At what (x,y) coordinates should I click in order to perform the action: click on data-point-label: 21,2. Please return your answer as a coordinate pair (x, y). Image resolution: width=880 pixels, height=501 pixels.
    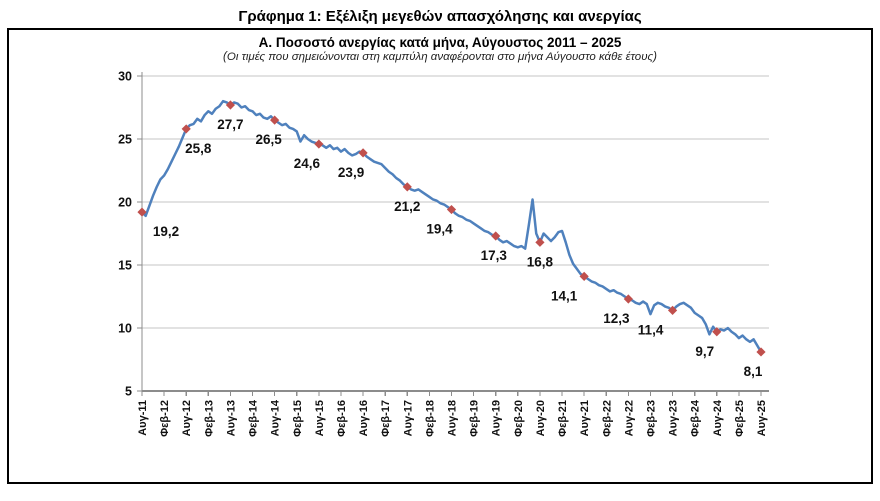
    Looking at the image, I should click on (407, 206).